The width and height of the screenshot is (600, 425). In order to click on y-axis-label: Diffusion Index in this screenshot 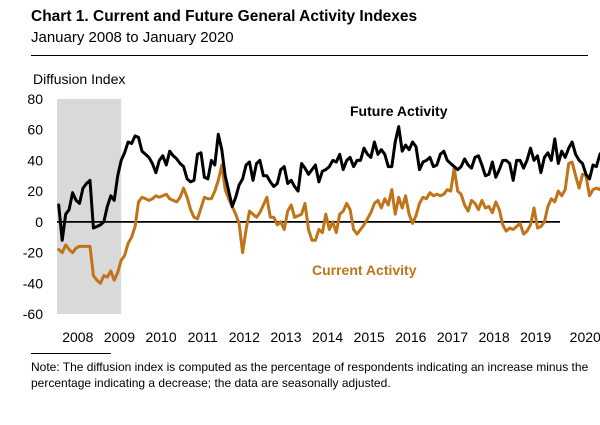, I will do `click(79, 79)`.